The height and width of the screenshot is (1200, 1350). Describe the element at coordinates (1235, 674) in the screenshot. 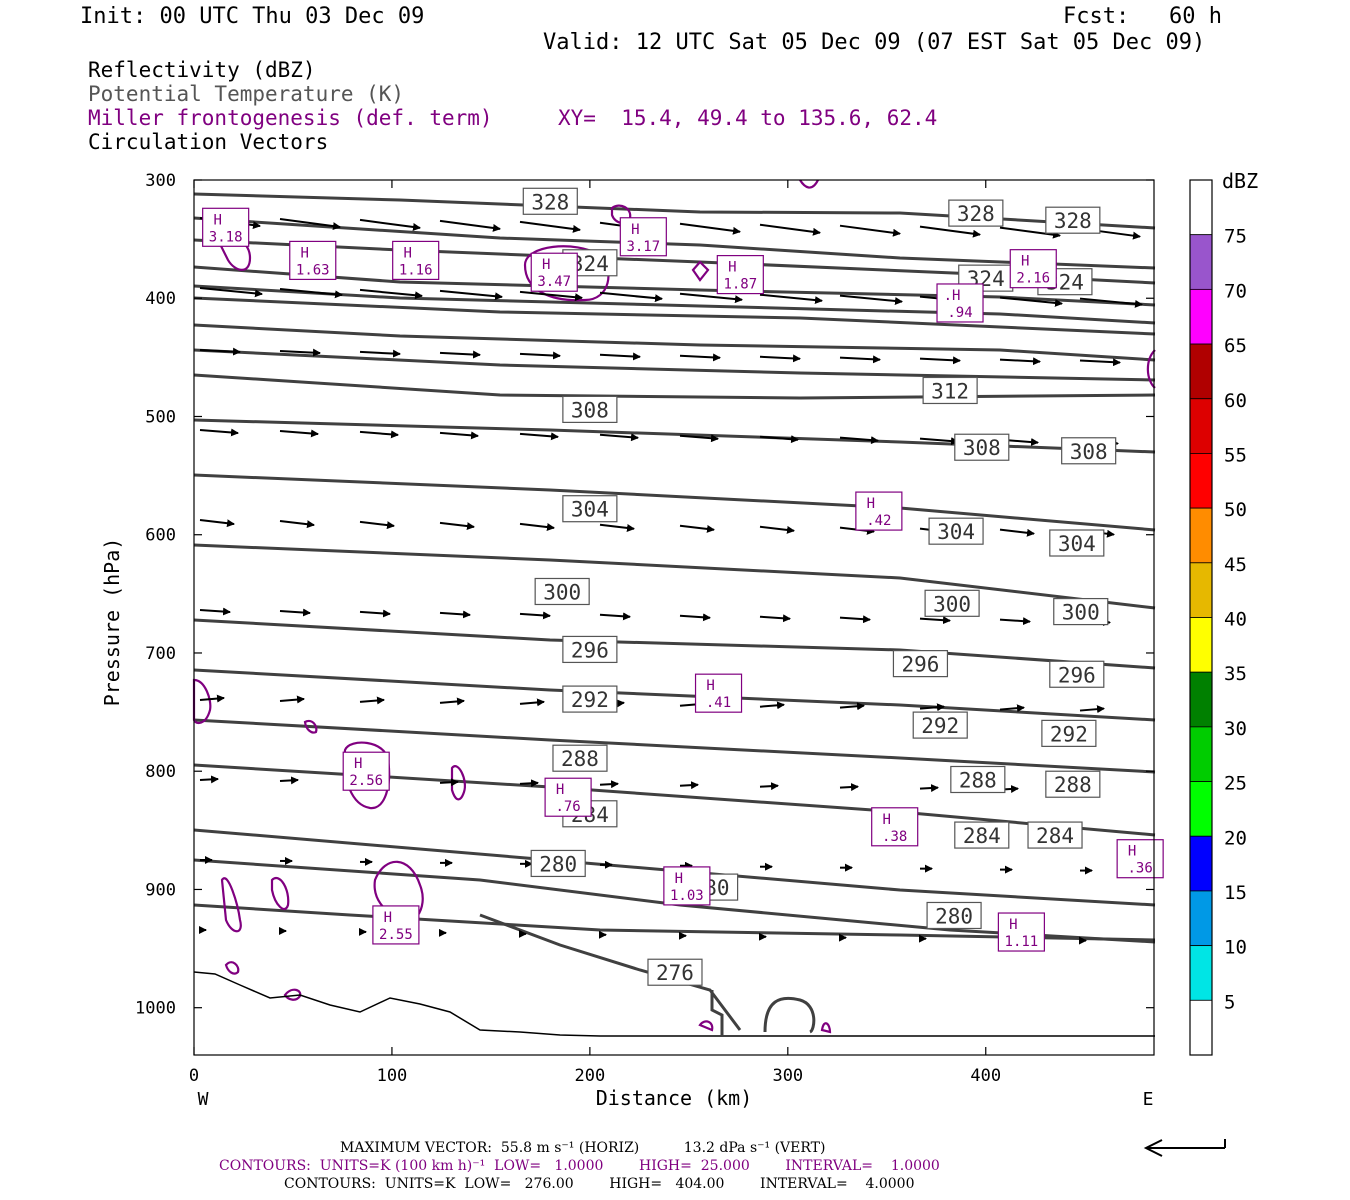

I see `colorbar-label: 35` at that location.